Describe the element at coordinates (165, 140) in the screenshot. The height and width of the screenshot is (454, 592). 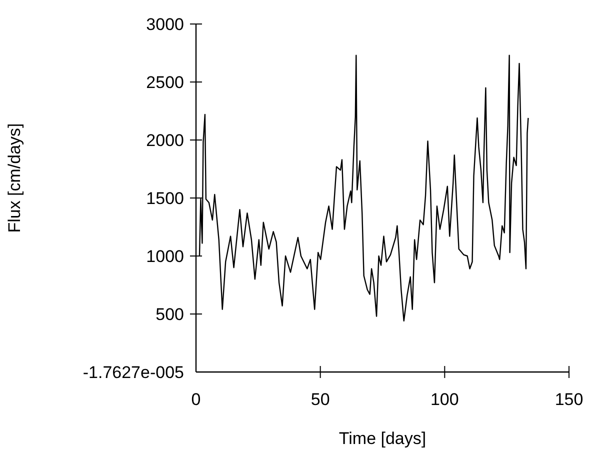
I see `y-tick-label: 2000` at that location.